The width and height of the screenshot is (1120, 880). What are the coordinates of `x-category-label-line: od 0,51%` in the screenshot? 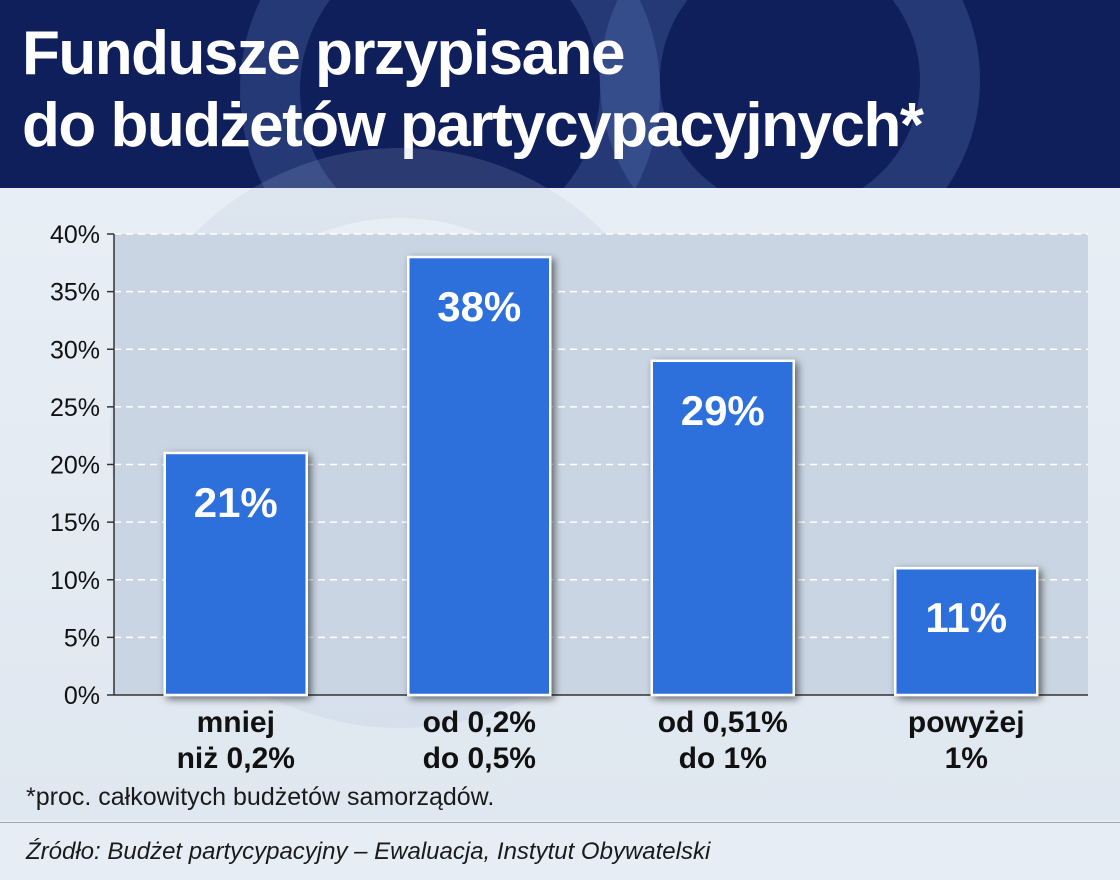 It's located at (723, 722).